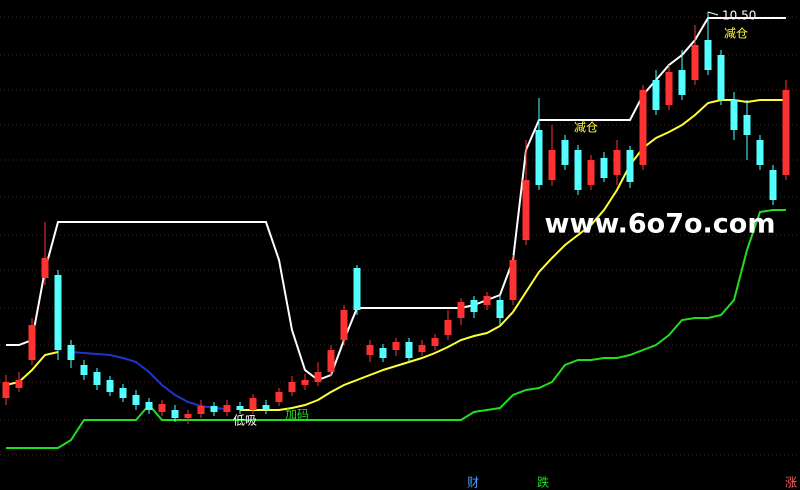 Image resolution: width=800 pixels, height=490 pixels. I want to click on watermark: www.6o7o.com, so click(660, 224).